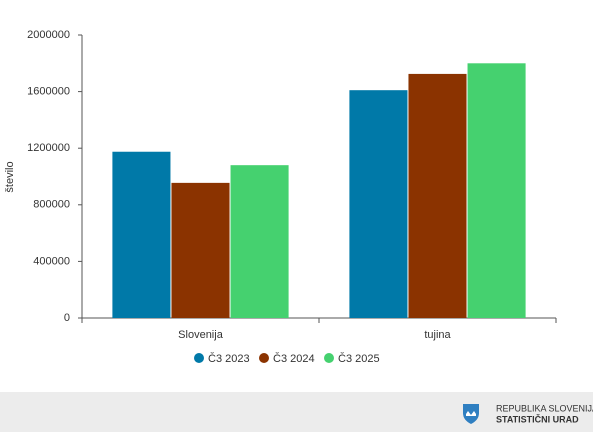  I want to click on y-tick-label: 400000, so click(51, 261).